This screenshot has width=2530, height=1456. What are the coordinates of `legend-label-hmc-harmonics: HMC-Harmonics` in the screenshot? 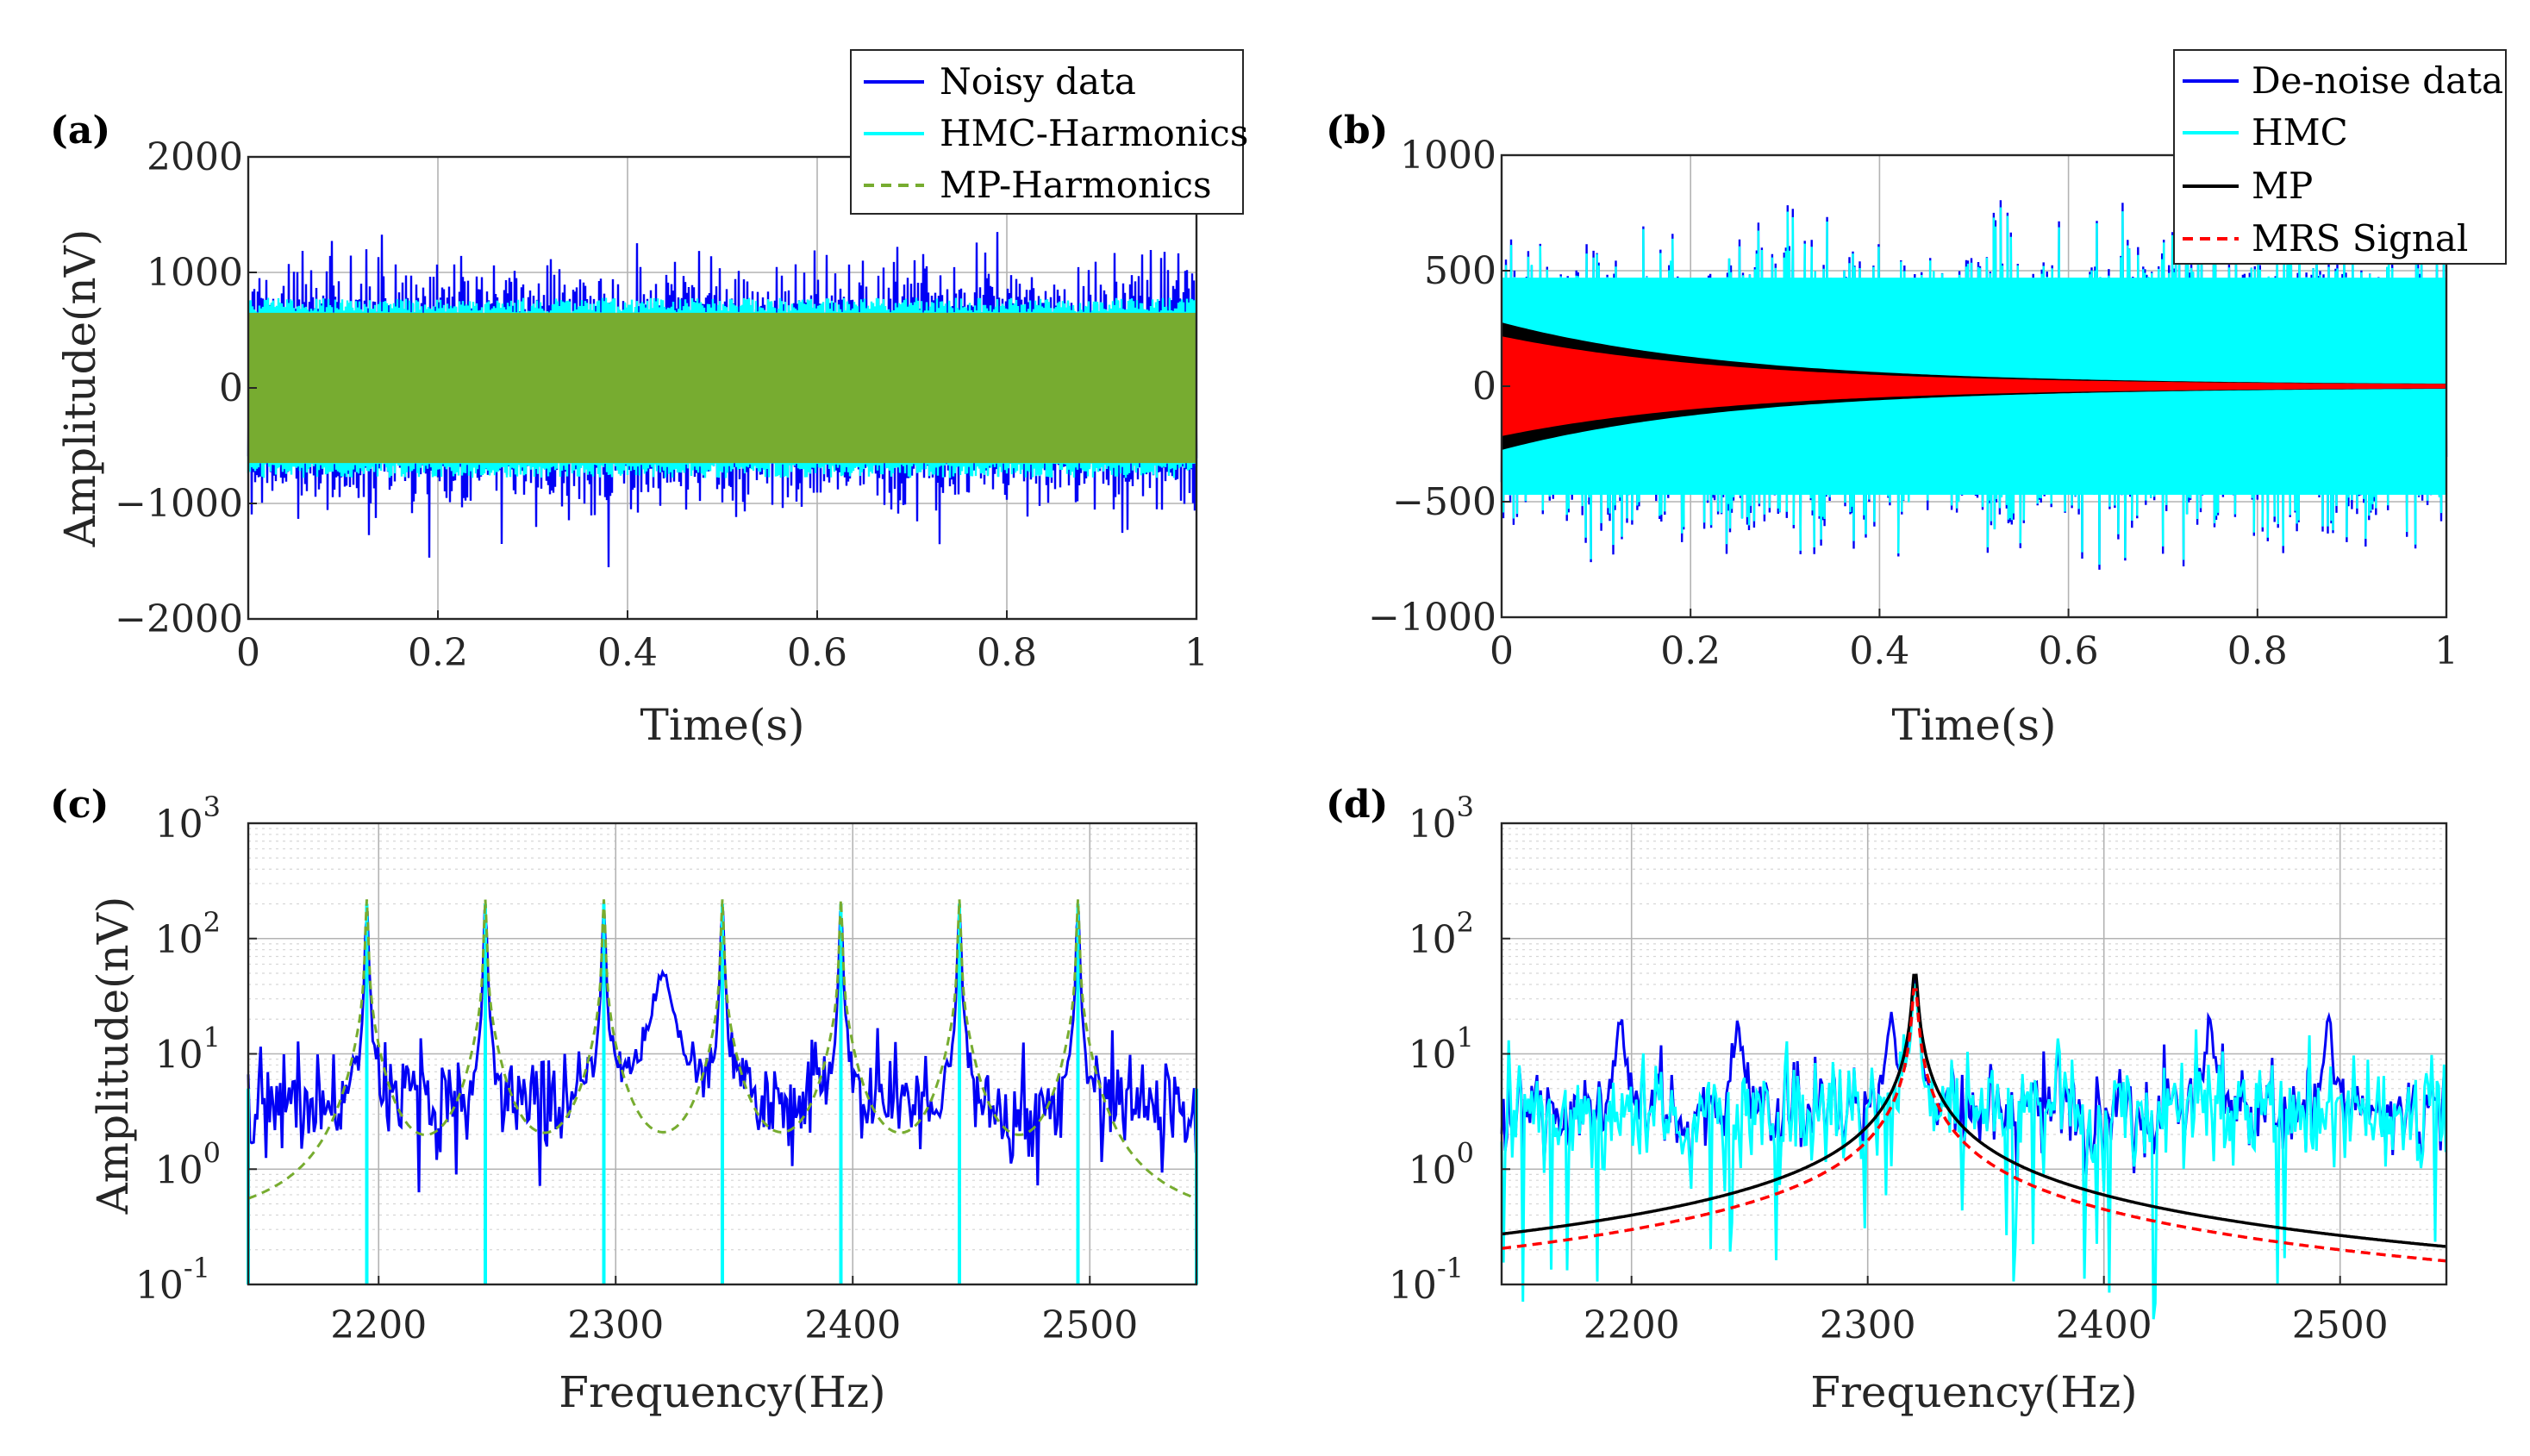 It's located at (1094, 133).